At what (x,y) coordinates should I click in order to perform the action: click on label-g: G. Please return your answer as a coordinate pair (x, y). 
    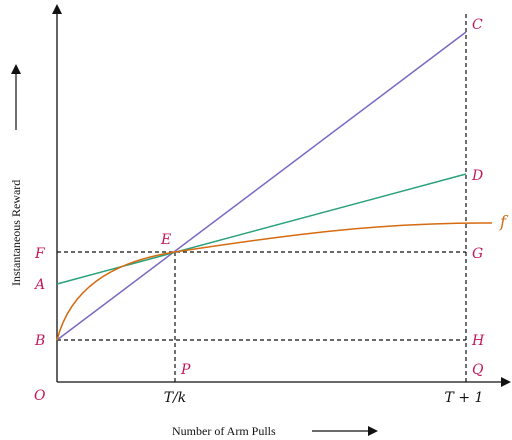
    Looking at the image, I should click on (477, 254).